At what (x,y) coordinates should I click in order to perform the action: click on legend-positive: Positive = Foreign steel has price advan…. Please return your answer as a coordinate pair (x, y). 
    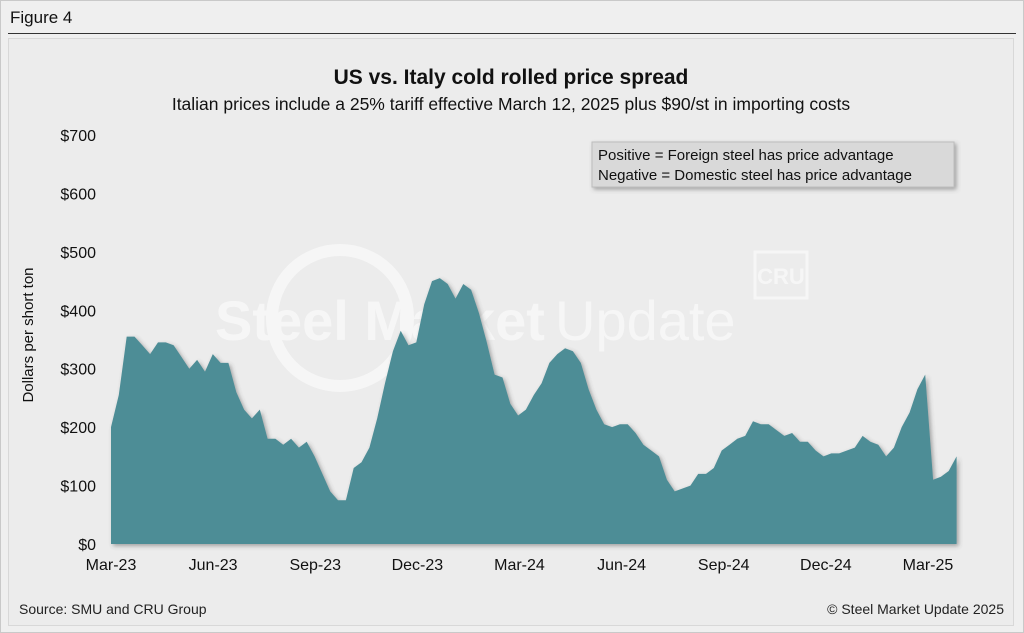
    Looking at the image, I should click on (746, 155).